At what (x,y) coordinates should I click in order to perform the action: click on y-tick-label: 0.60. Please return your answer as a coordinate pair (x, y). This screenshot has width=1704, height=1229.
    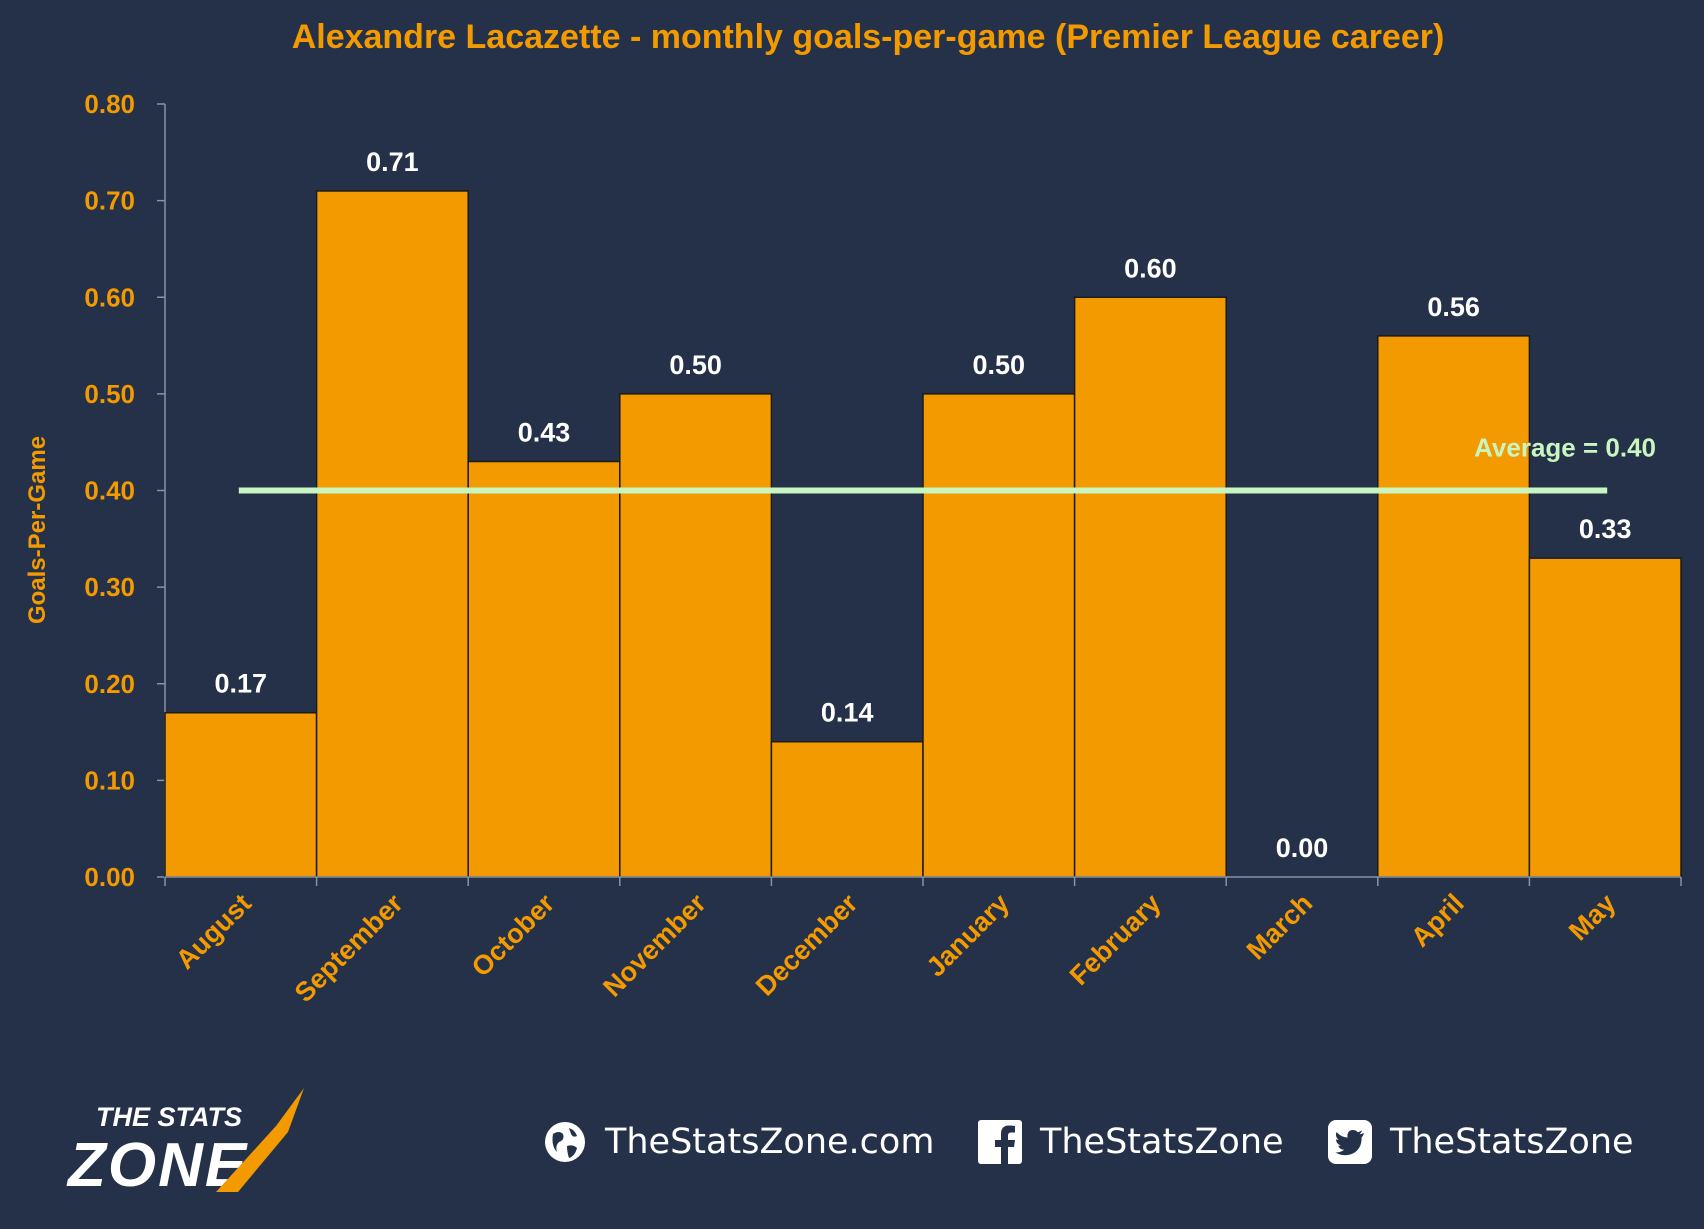
    Looking at the image, I should click on (109, 297).